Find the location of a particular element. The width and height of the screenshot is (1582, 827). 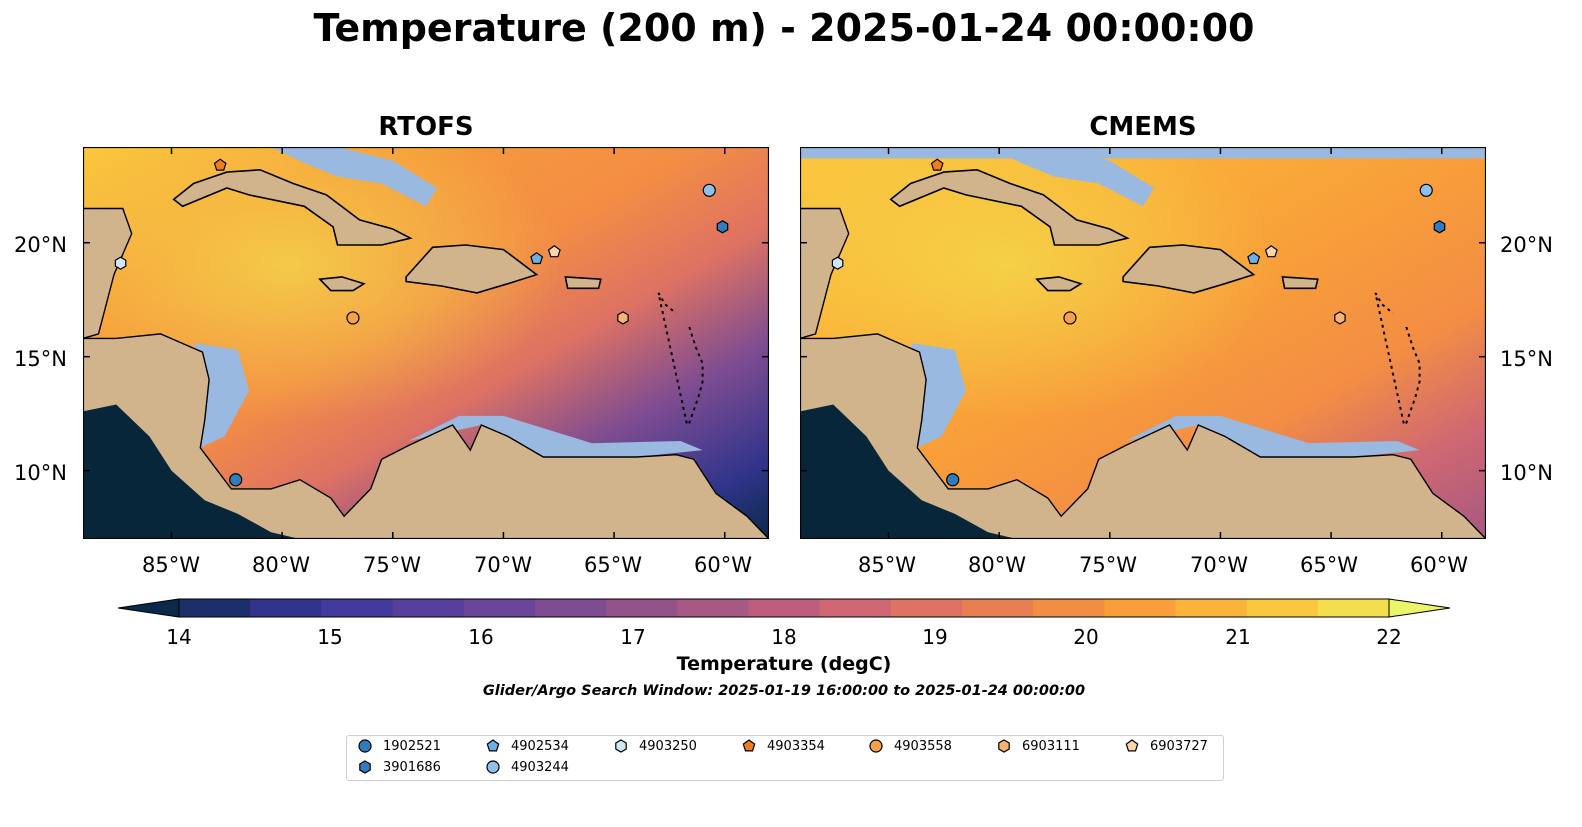

lon-label: 60°W is located at coordinates (1439, 565).